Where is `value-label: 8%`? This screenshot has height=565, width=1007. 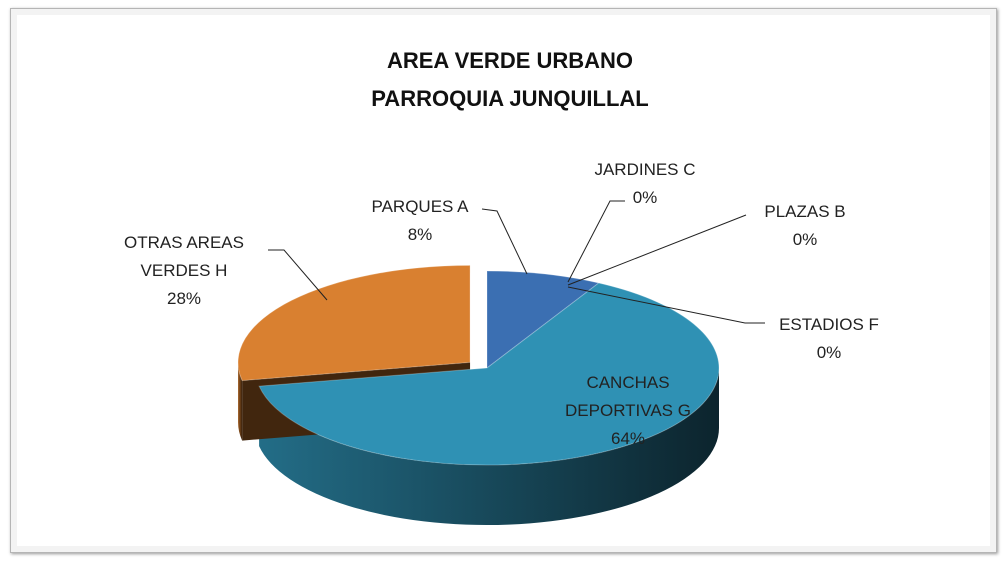 value-label: 8% is located at coordinates (420, 234).